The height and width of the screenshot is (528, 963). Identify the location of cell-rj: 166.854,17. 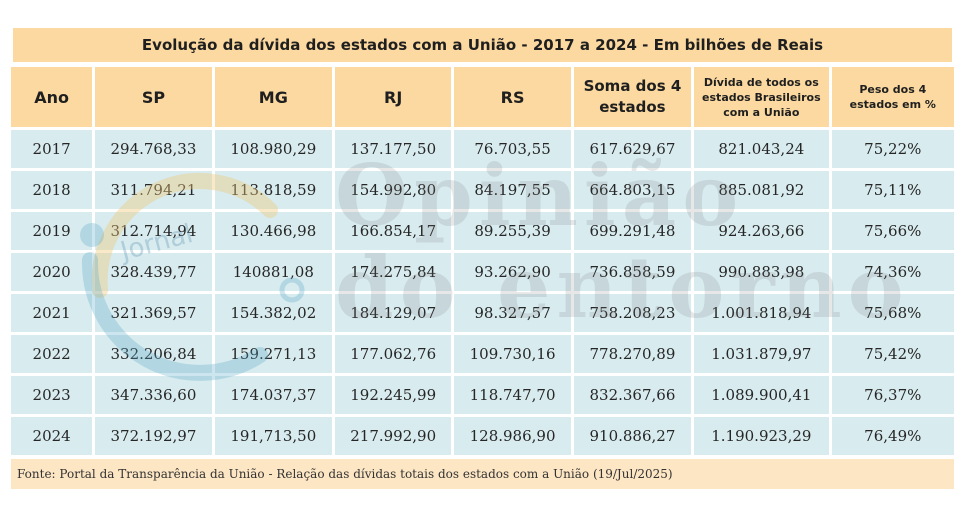
(393, 231).